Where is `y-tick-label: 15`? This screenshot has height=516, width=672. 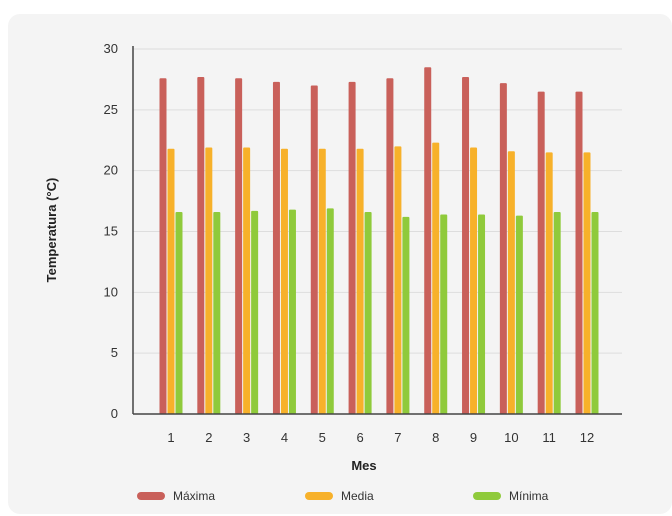
y-tick-label: 15 is located at coordinates (111, 231).